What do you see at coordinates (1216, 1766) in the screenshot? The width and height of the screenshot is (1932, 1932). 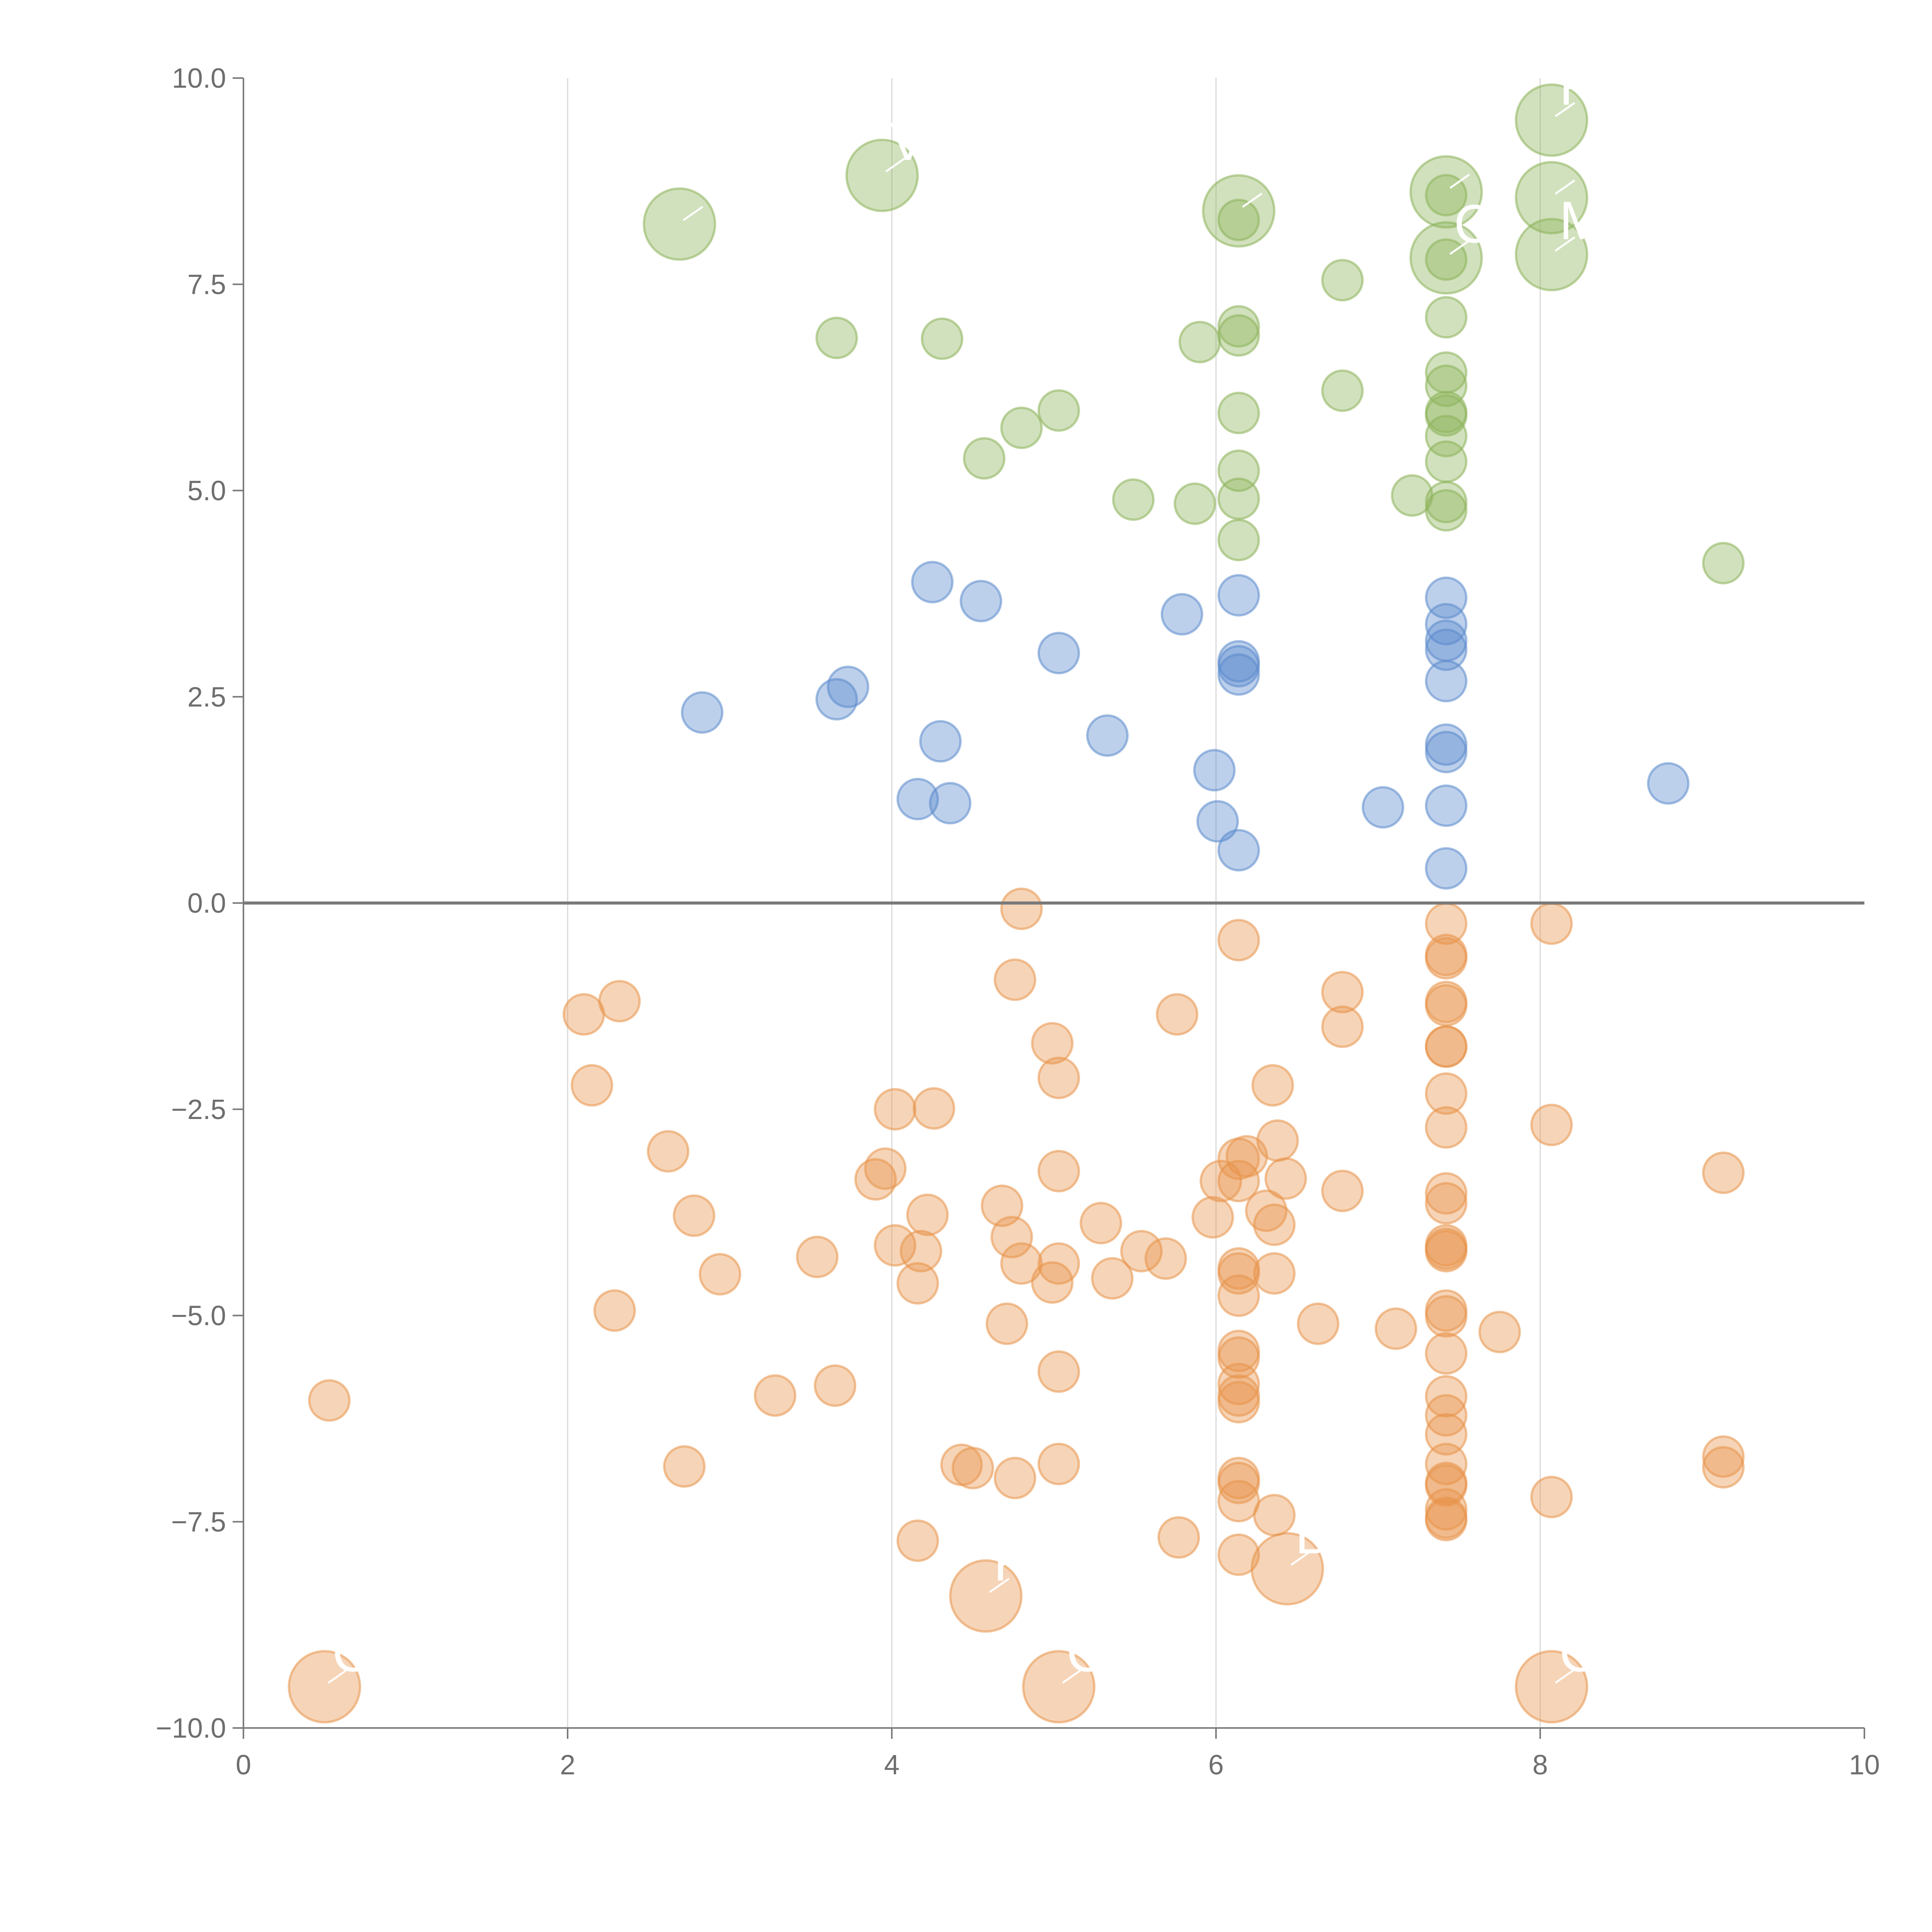 I see `x-tick-label: 6` at bounding box center [1216, 1766].